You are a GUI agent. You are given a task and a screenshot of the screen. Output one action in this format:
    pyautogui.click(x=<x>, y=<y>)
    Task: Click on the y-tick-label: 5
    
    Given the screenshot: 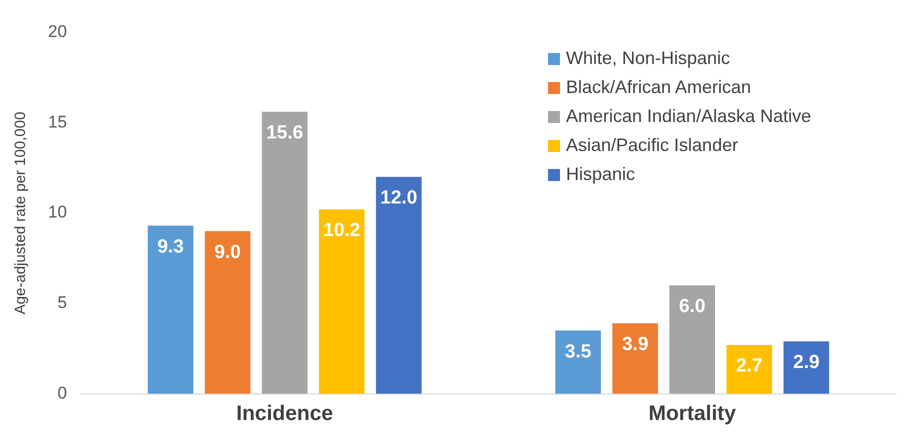 What is the action you would take?
    pyautogui.click(x=62, y=302)
    